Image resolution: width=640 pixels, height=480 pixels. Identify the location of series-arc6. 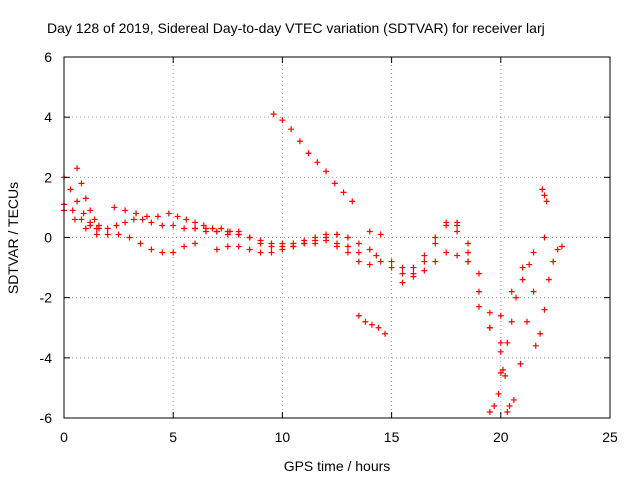
(286, 242).